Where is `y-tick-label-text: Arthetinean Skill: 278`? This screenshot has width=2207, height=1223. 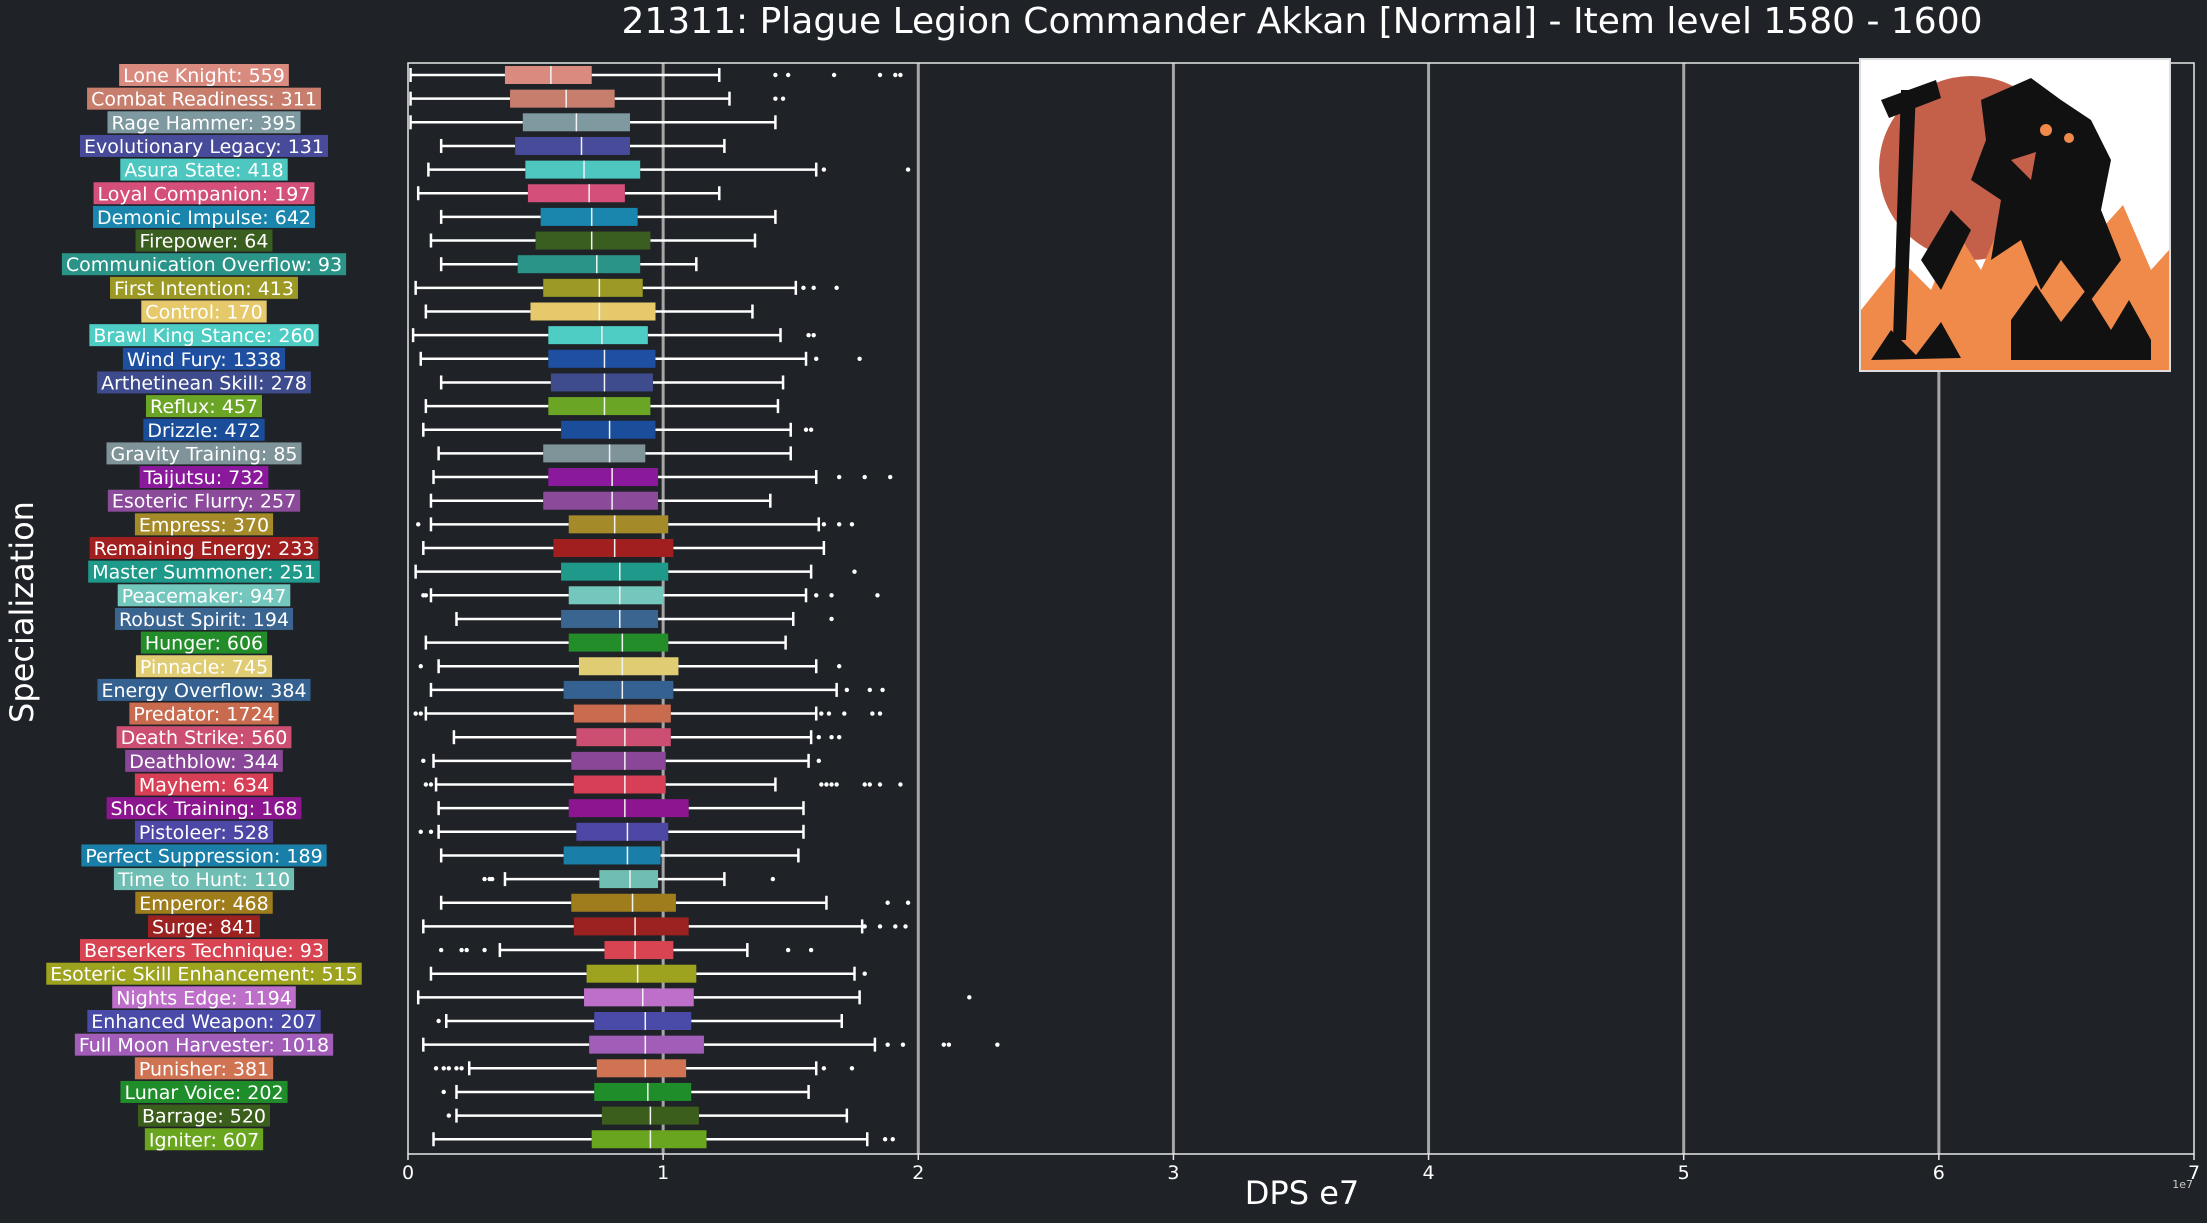 y-tick-label-text: Arthetinean Skill: 278 is located at coordinates (204, 383).